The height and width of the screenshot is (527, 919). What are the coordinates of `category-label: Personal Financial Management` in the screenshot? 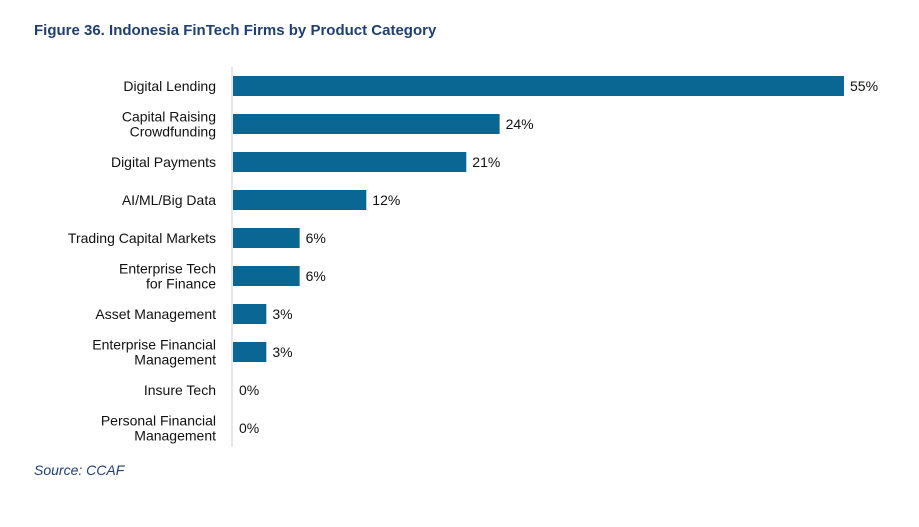 It's located at (158, 428).